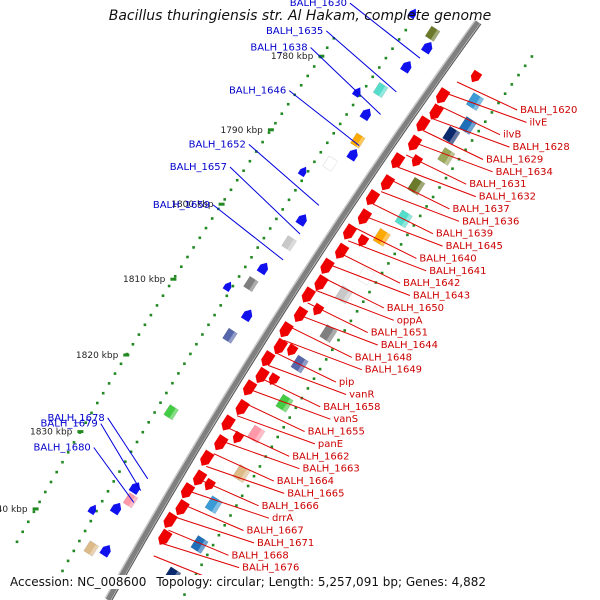 The image size is (600, 600). What do you see at coordinates (457, 271) in the screenshot?
I see `gene-label-right: BALH_1641` at bounding box center [457, 271].